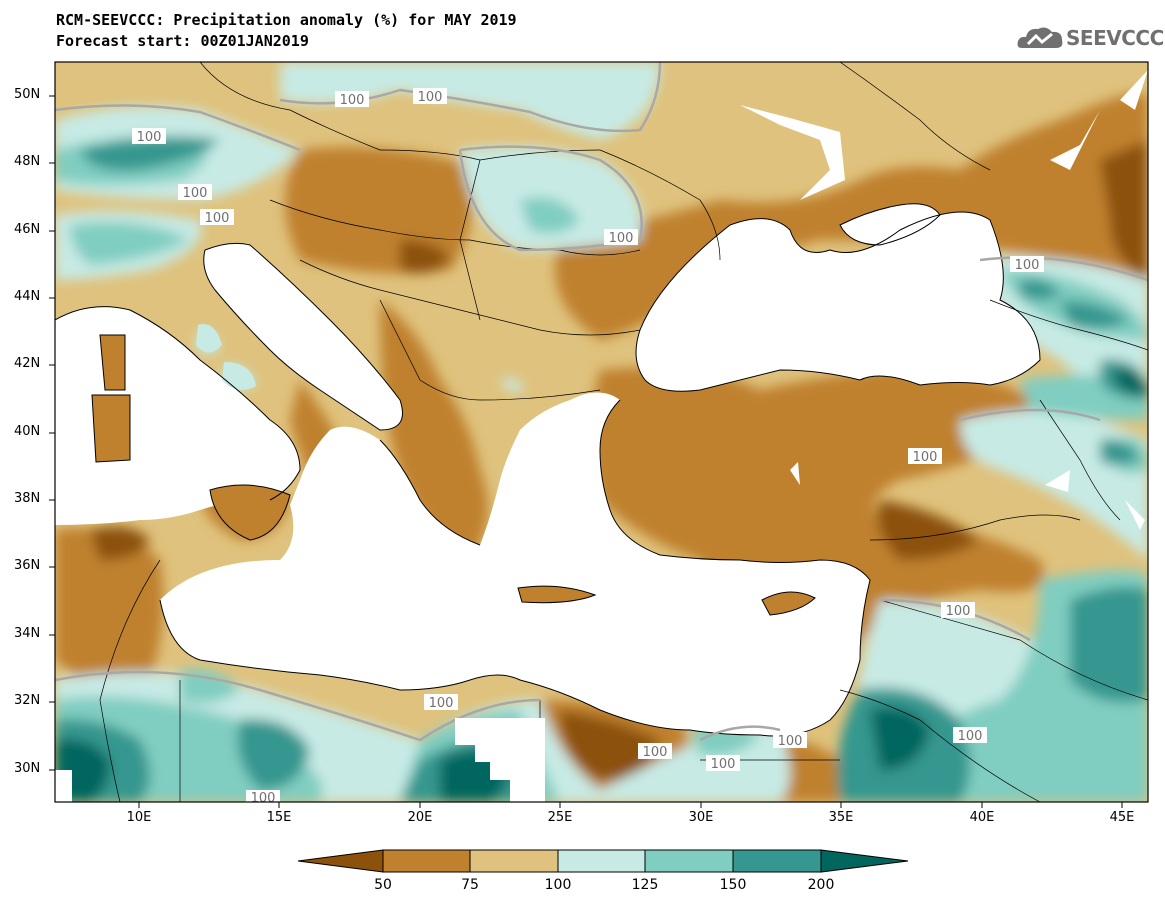  Describe the element at coordinates (645, 885) in the screenshot. I see `colorbar-label: 125` at that location.